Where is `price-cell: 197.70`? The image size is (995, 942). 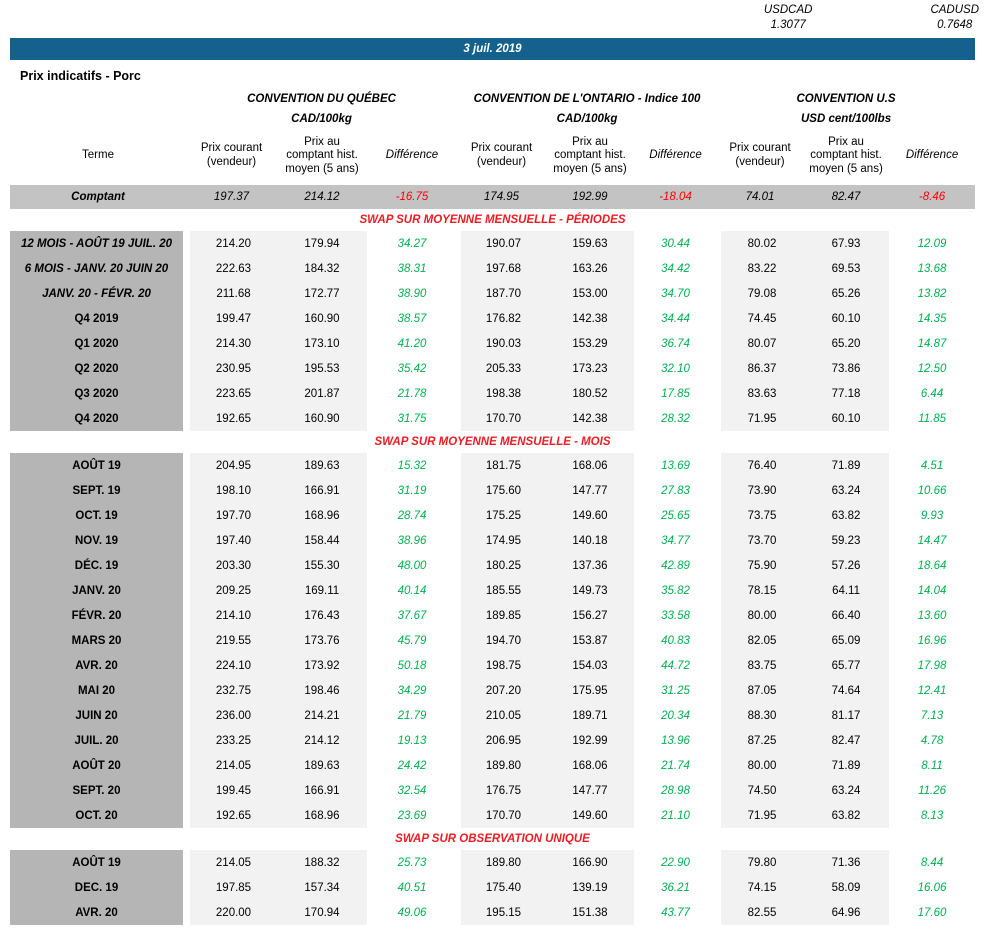 price-cell: 197.70 is located at coordinates (231, 515).